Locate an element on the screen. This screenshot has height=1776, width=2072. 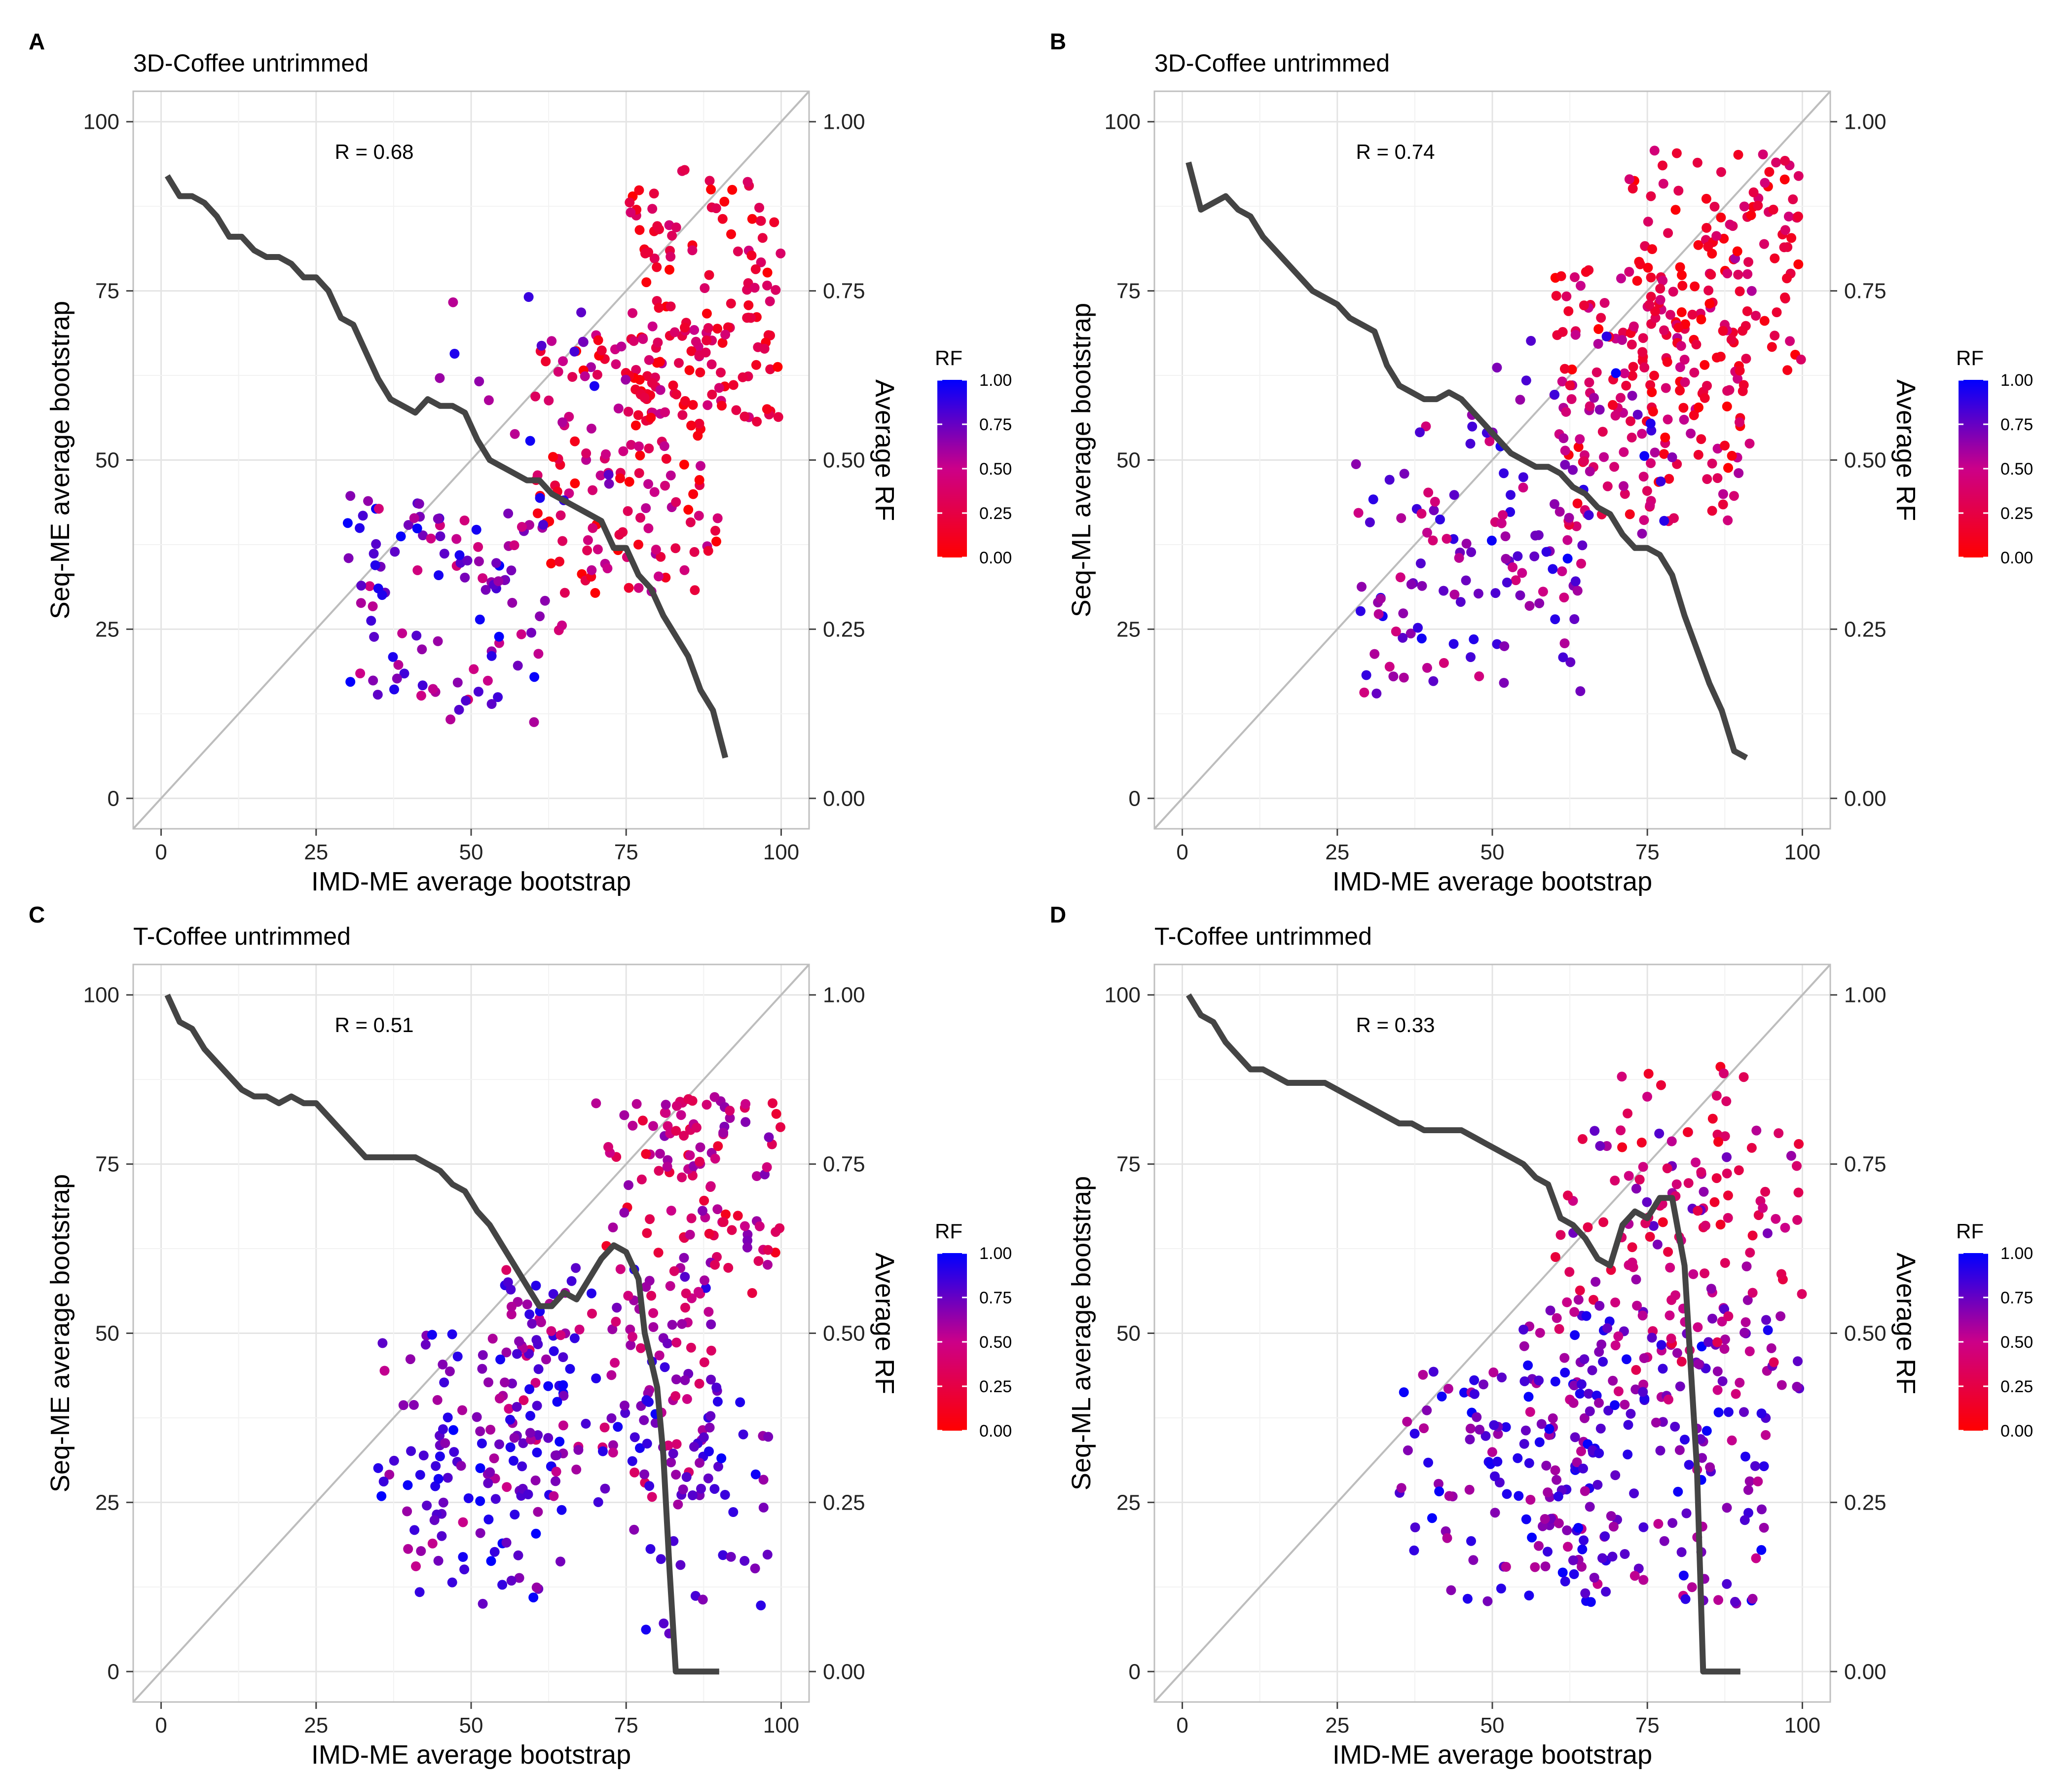
legend-tick-label: 0.75 is located at coordinates (2017, 1298).